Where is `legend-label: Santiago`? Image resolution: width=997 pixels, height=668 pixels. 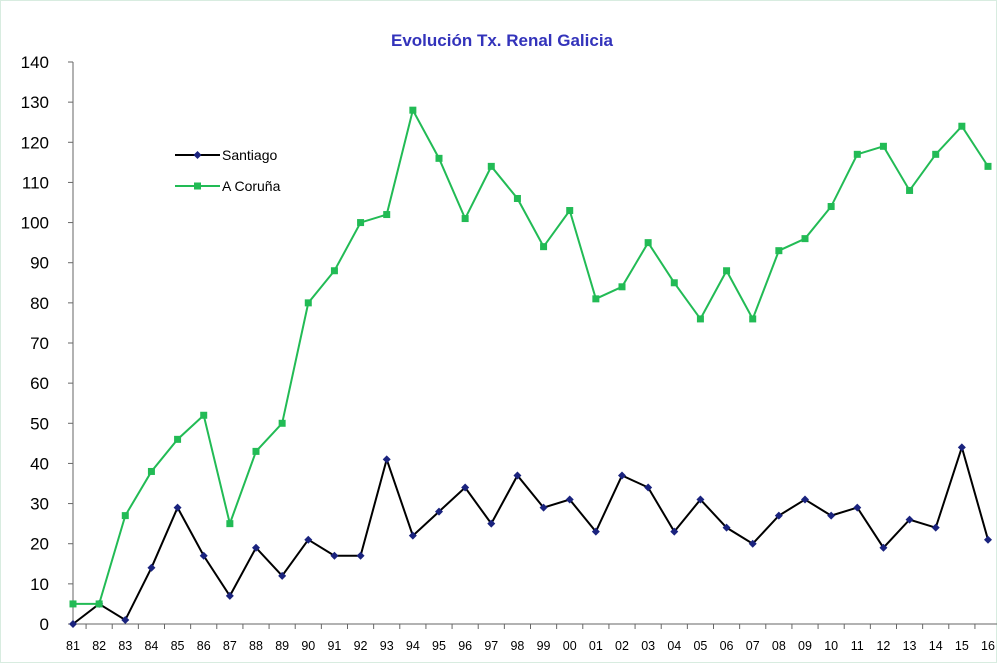 legend-label: Santiago is located at coordinates (249, 155).